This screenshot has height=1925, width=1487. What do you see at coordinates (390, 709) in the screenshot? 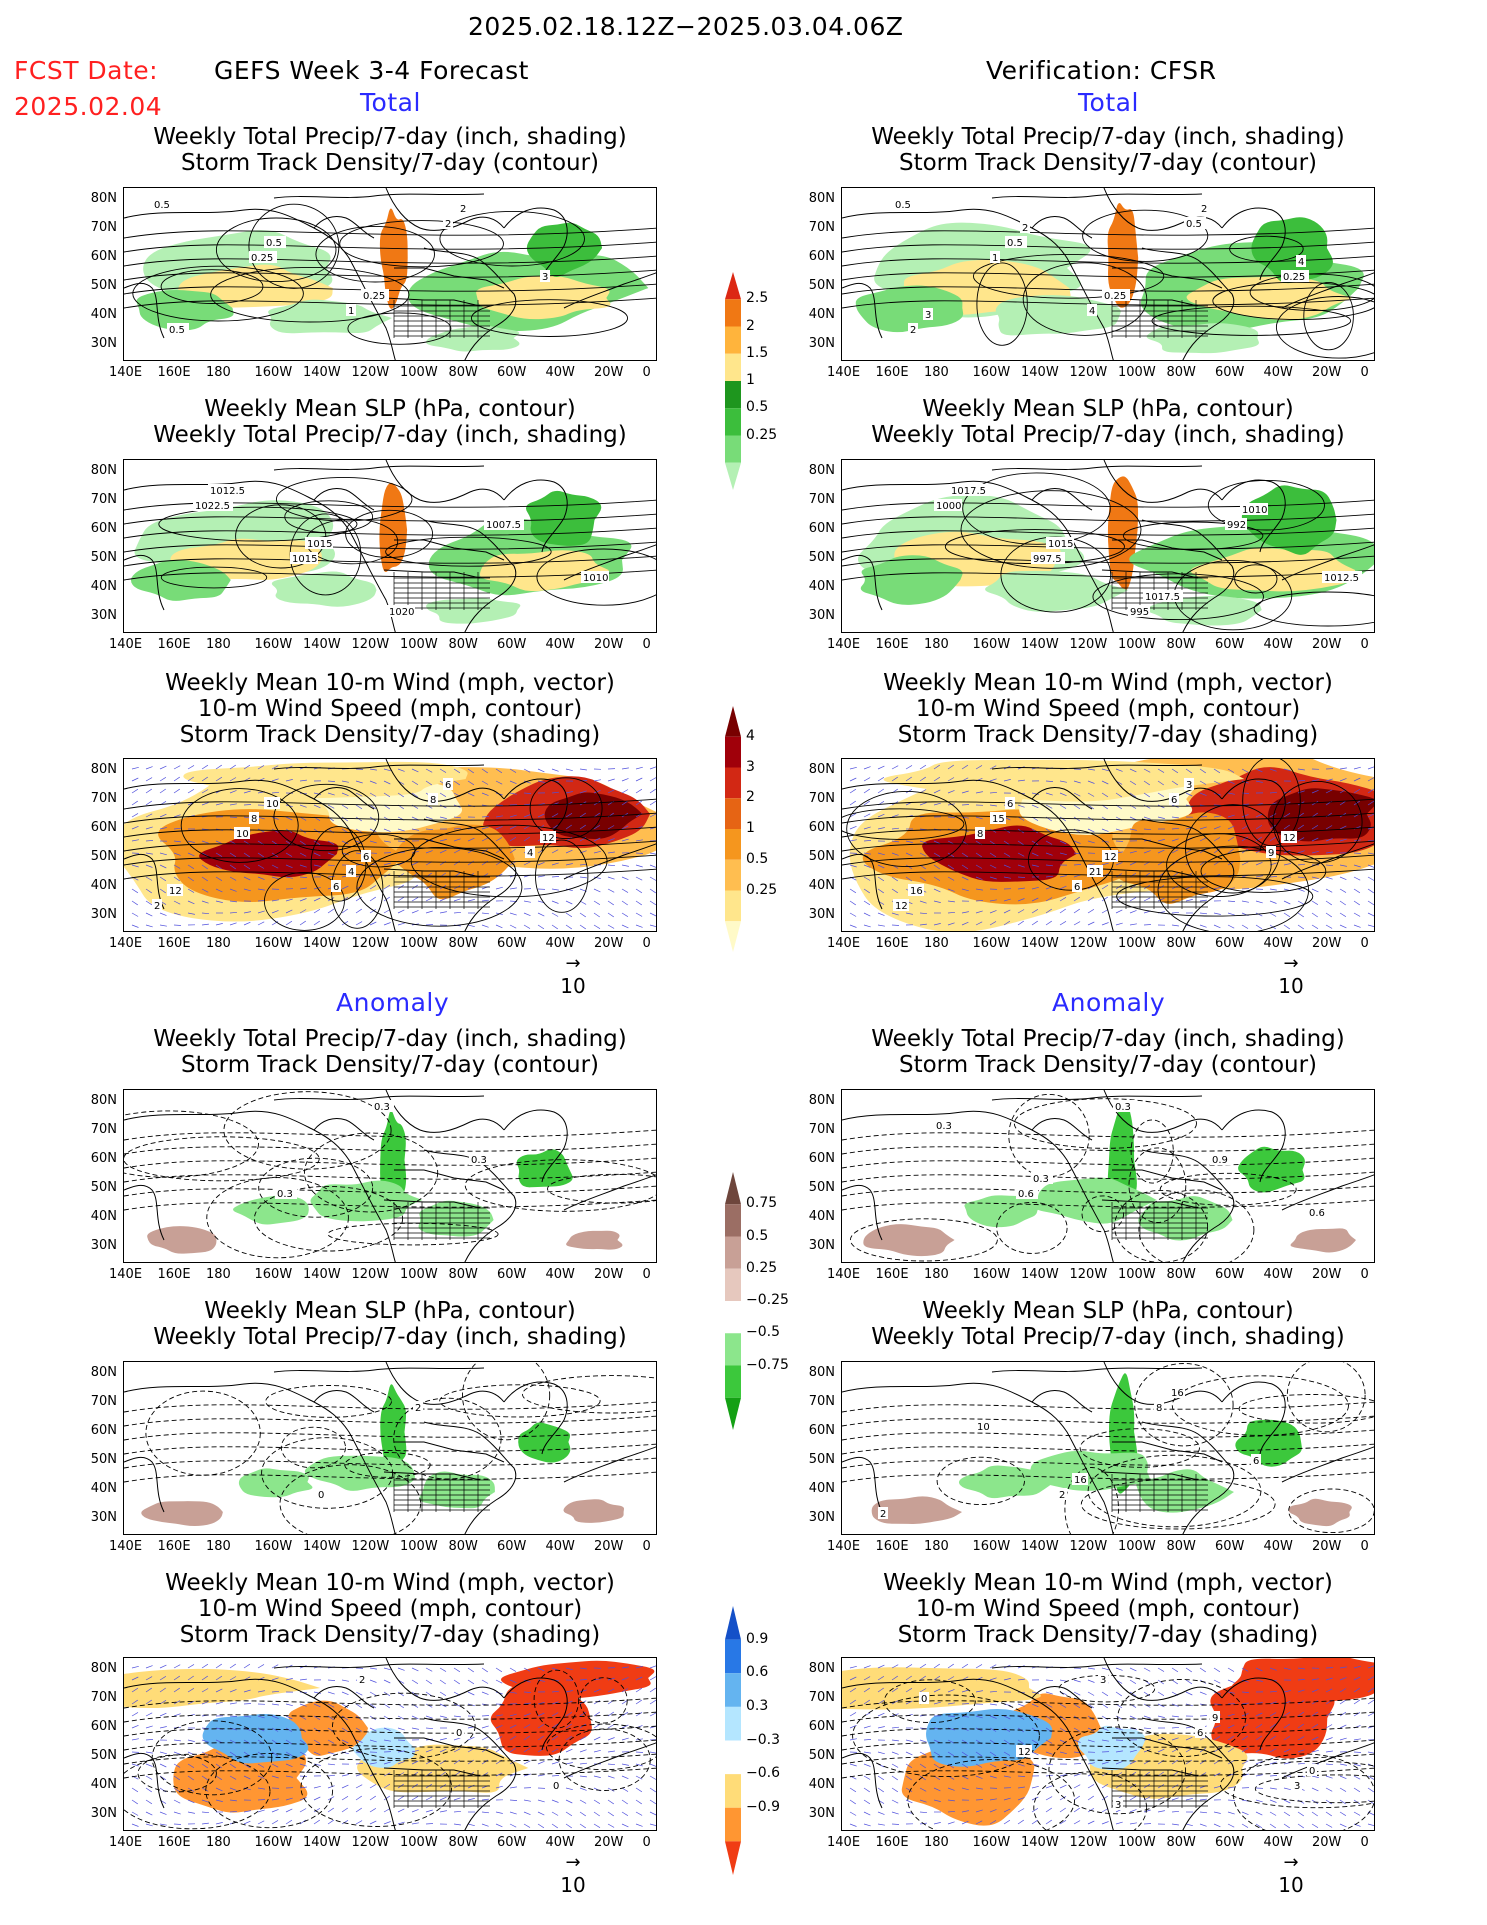
I see `panel-title-line: 10-m Wind Speed (mph, contour)` at bounding box center [390, 709].